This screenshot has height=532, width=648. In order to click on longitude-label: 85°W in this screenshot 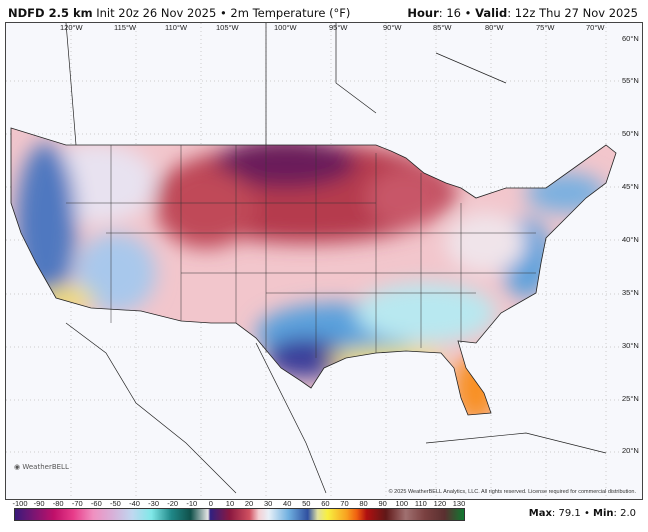, I will do `click(442, 27)`.